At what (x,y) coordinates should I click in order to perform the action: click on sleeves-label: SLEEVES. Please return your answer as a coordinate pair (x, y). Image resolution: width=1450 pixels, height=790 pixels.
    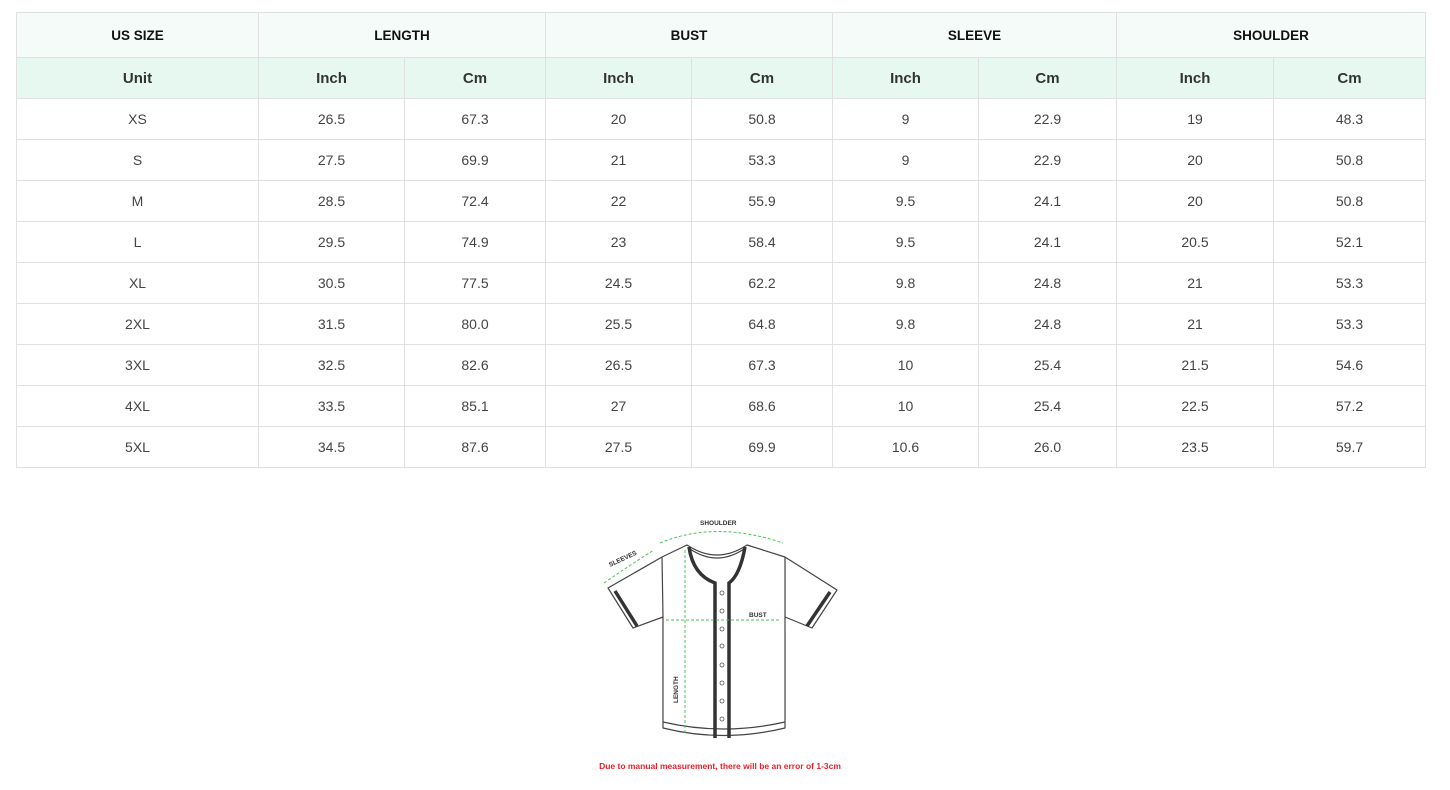
    Looking at the image, I should click on (623, 559).